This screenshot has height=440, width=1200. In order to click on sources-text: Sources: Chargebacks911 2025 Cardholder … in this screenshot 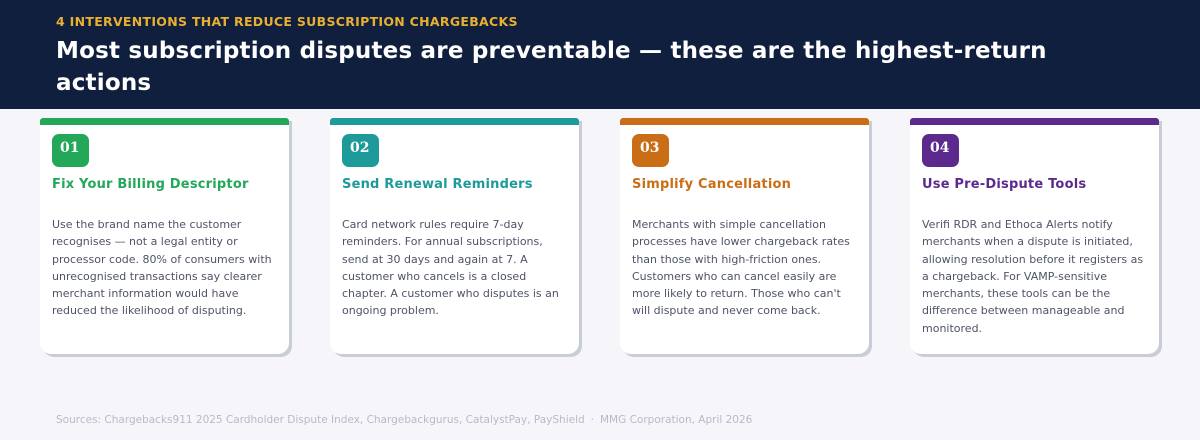, I will do `click(320, 420)`.